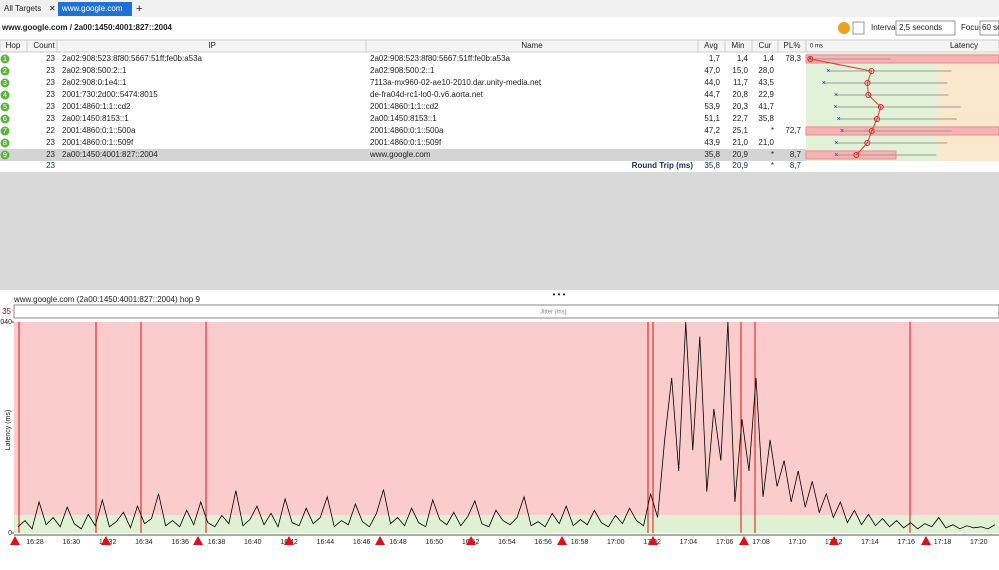  Describe the element at coordinates (765, 45) in the screenshot. I see `column-header: Cur` at that location.